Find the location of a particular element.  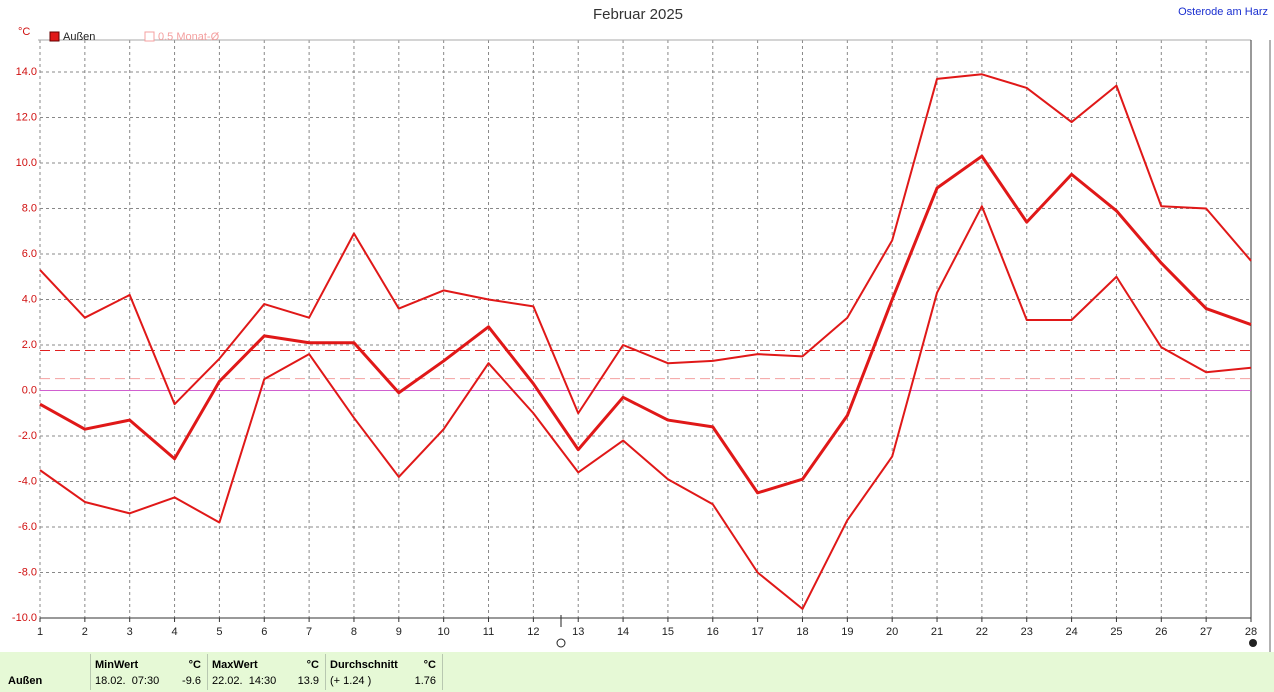

y-tick-label: -4.0 is located at coordinates (27, 481).